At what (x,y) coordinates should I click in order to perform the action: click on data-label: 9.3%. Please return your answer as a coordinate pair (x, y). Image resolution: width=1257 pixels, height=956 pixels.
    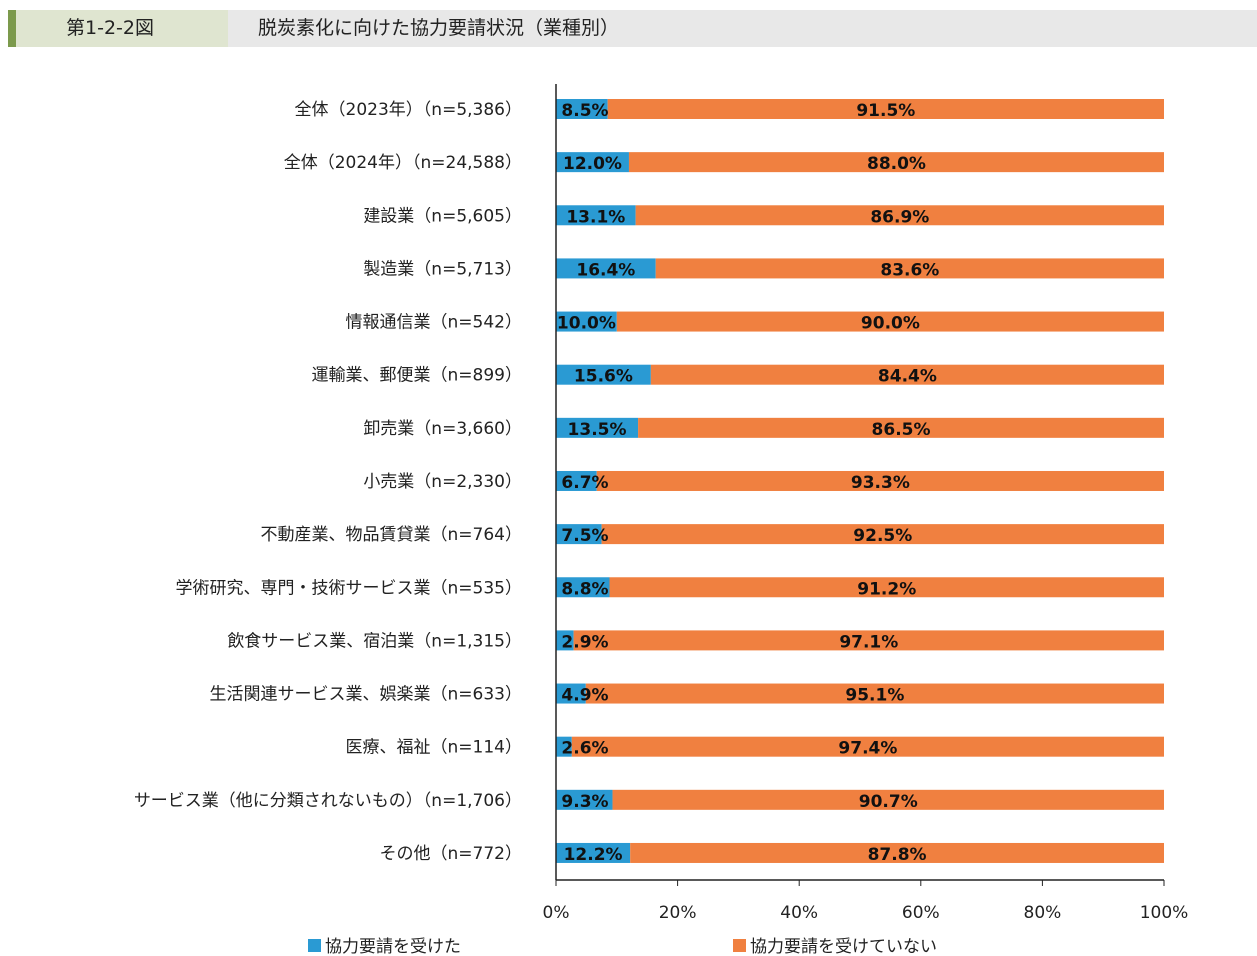
    Looking at the image, I should click on (584, 802).